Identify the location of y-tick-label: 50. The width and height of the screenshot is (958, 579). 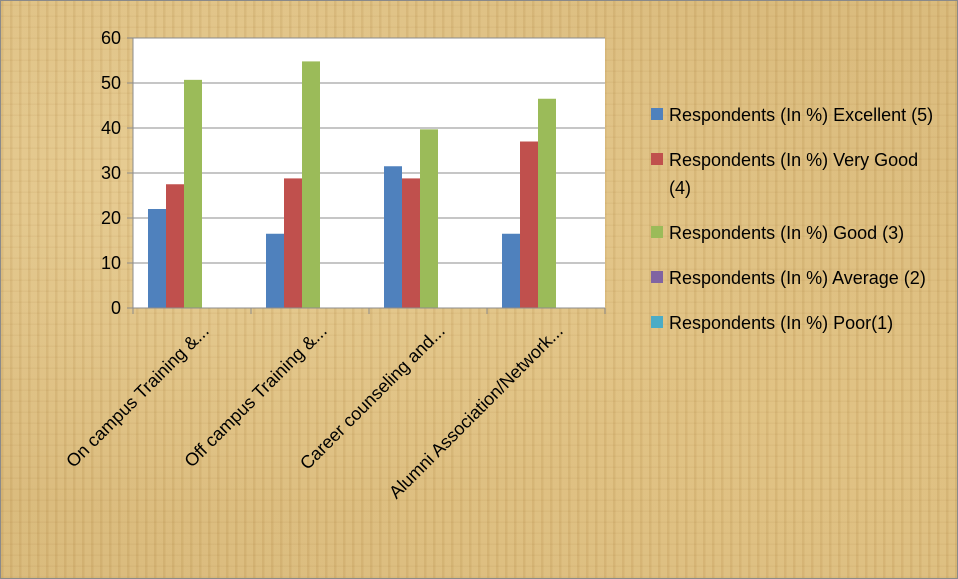
(111, 83).